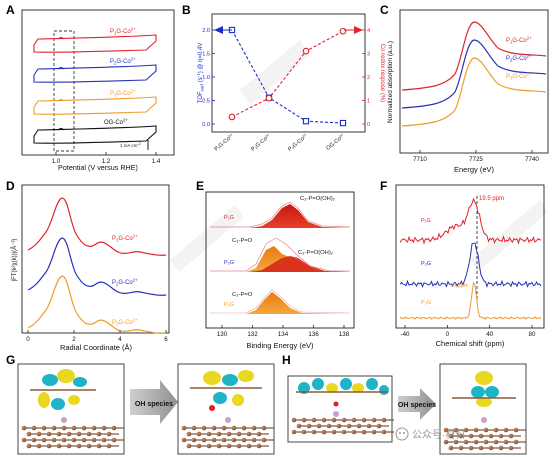 This screenshot has width=554, height=457. I want to click on panel-d-label-1: P1G-Co2+, so click(125, 238).